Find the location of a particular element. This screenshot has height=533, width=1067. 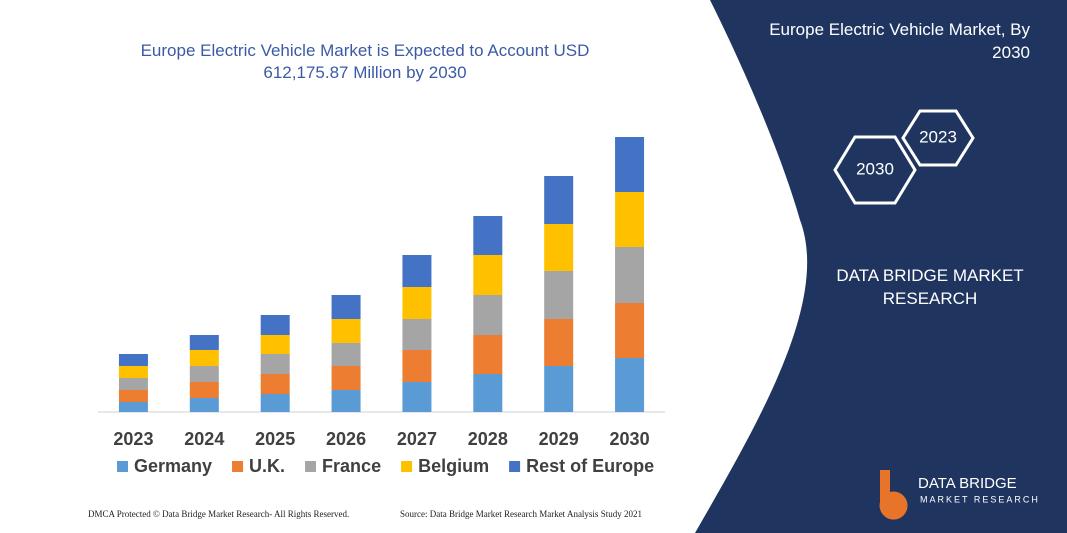

panel-brand: DATA BRIDGE MARKET RESEARCH is located at coordinates (930, 287).